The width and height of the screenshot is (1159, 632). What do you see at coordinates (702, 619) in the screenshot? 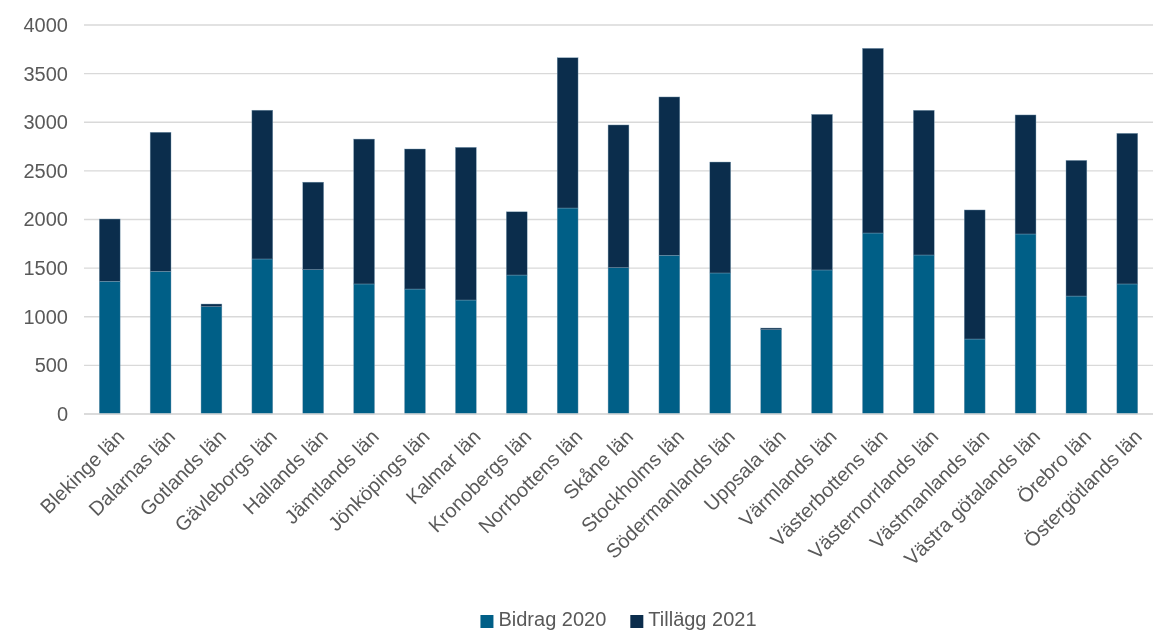
I see `legend-label: Tillägg 2021` at bounding box center [702, 619].